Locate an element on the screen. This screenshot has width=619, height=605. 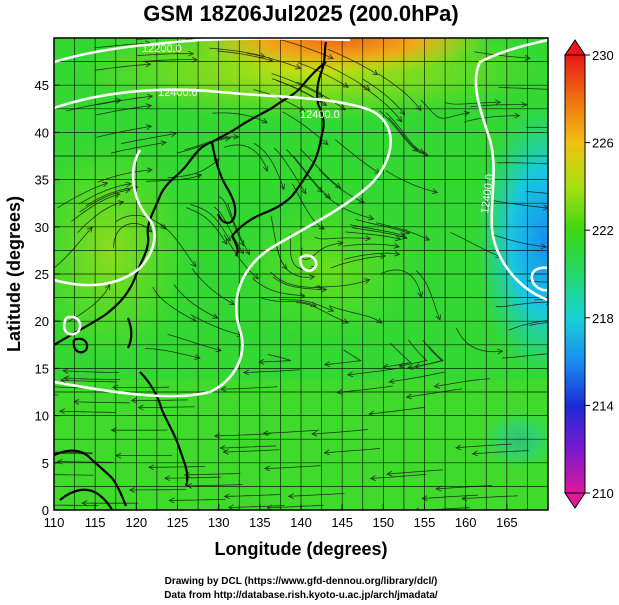
coastline-kyushu is located at coordinates (235, 246).